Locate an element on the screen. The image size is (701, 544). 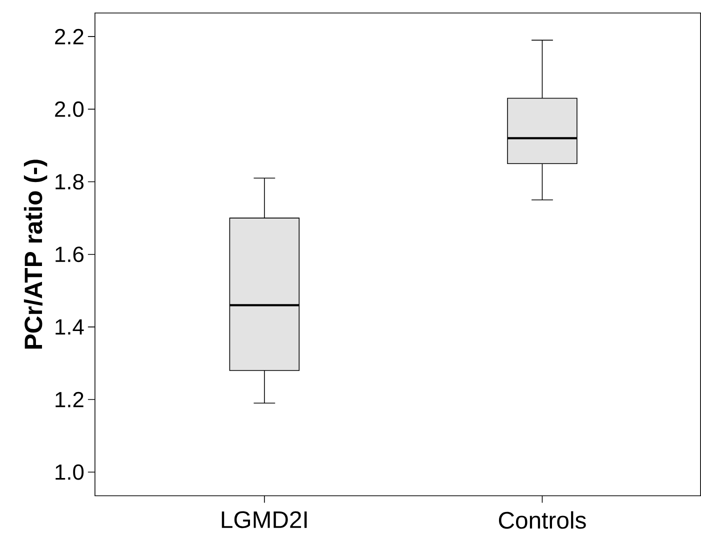
y-tick-label: 1.2 is located at coordinates (70, 400).